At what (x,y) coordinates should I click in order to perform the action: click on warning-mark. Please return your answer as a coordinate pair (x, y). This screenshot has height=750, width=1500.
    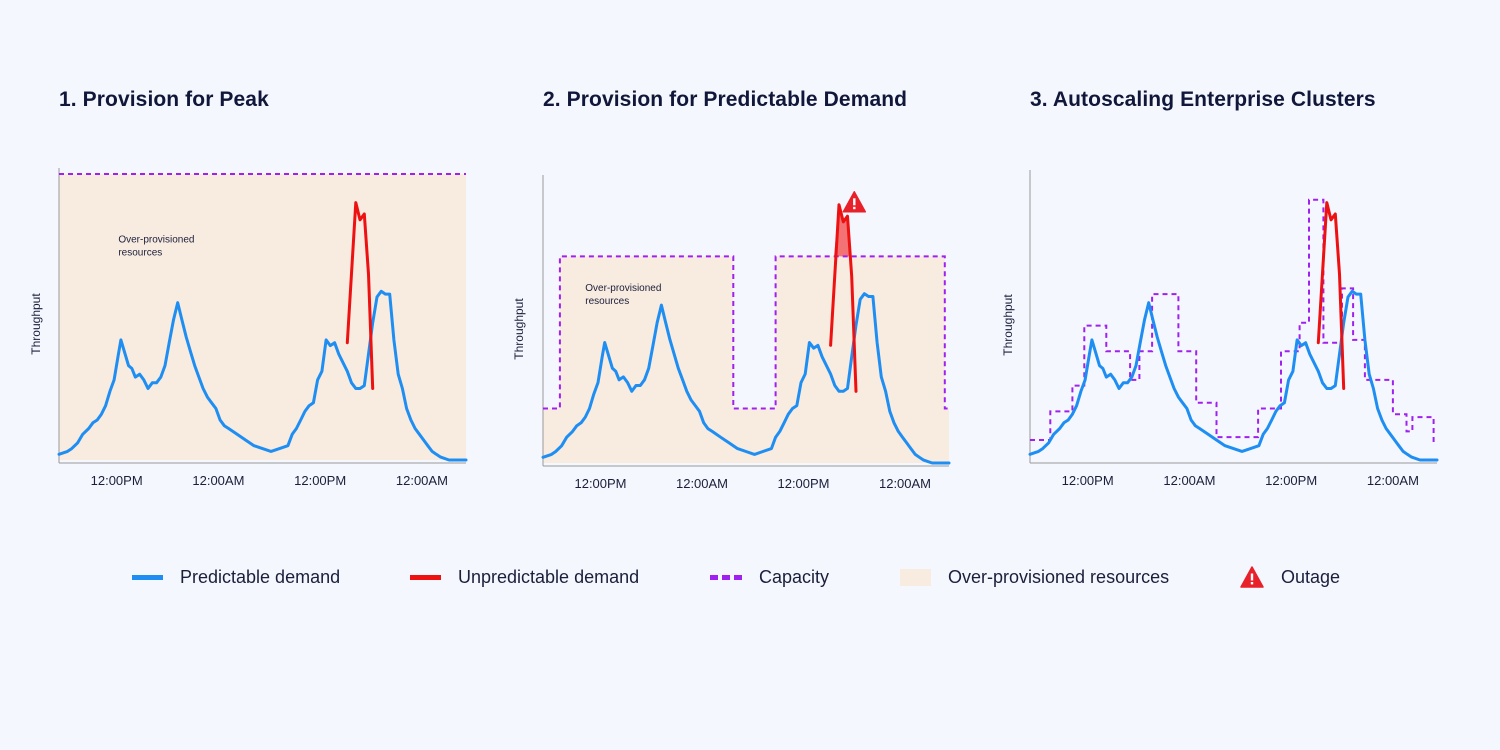
    Looking at the image, I should click on (854, 202).